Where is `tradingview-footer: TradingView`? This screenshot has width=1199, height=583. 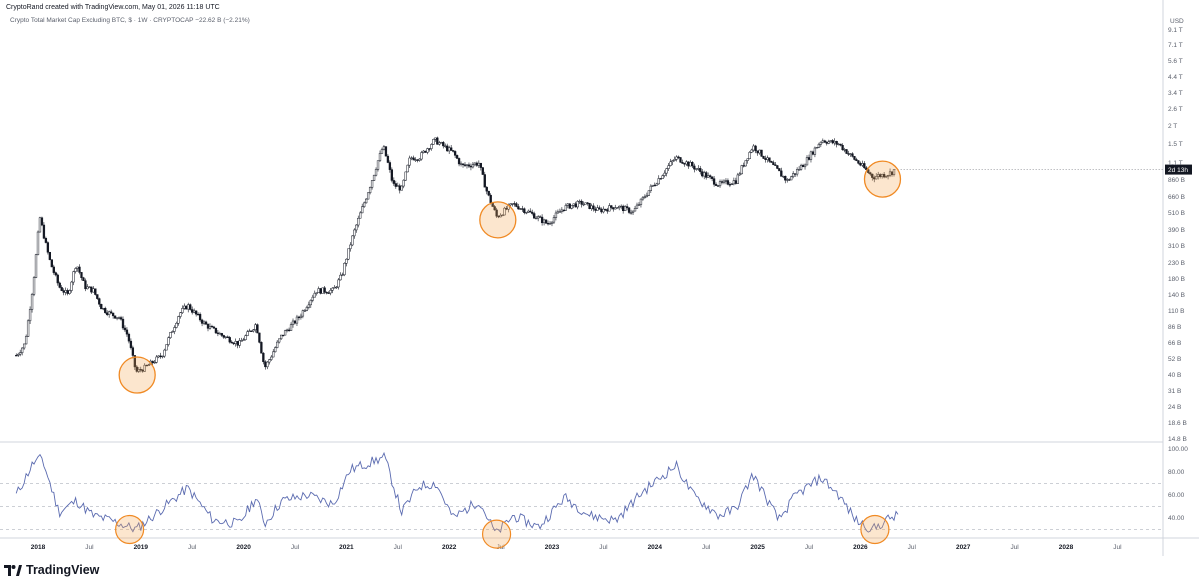
tradingview-footer: TradingView is located at coordinates (51, 570).